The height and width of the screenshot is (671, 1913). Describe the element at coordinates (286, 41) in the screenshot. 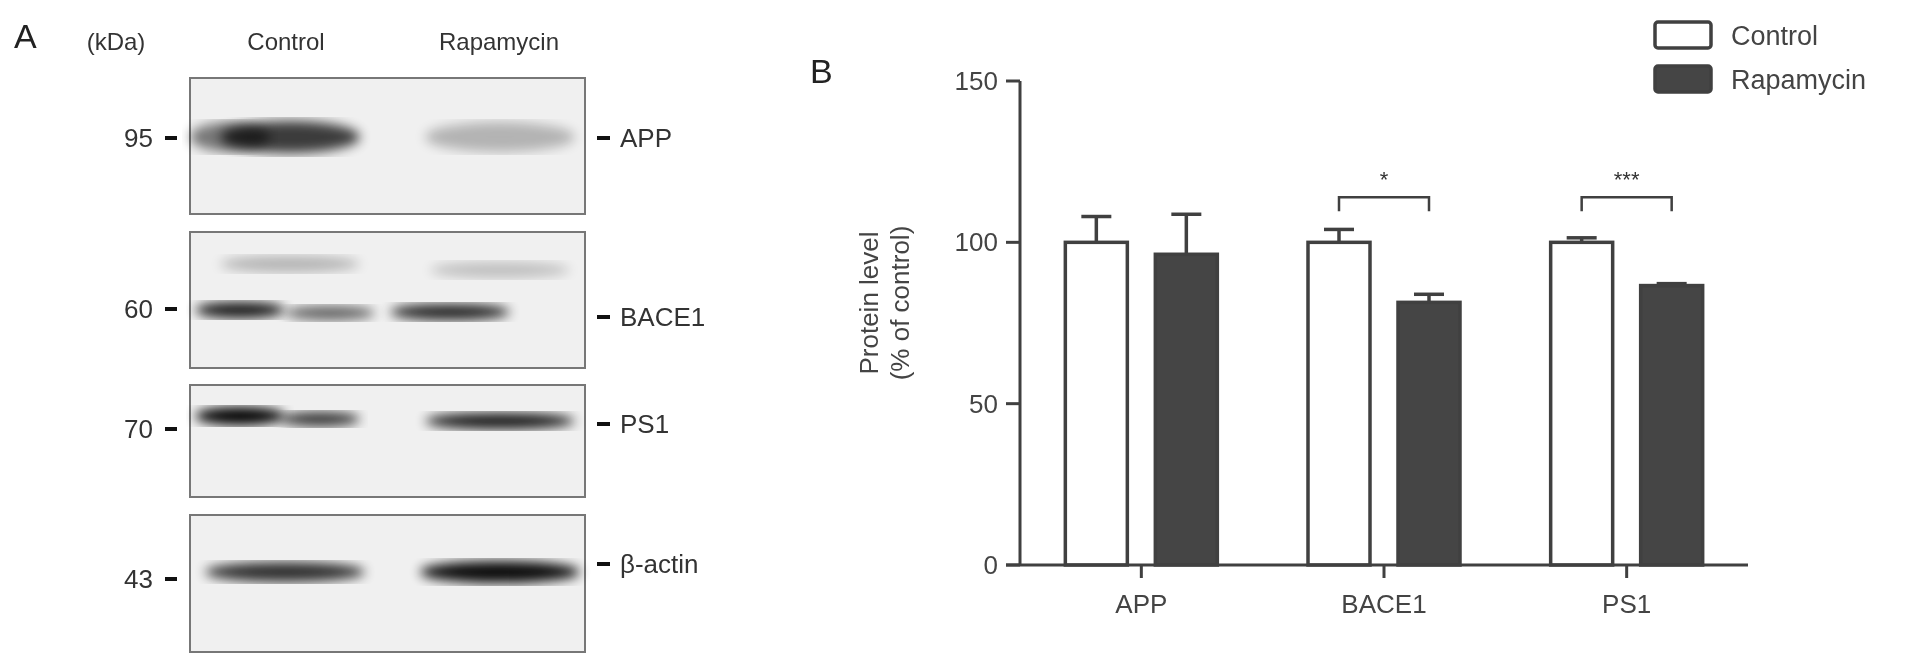

I see `text: Control` at that location.